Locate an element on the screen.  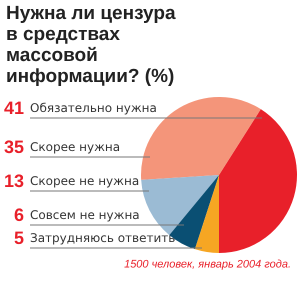
slice-label: Скорее нужна is located at coordinates (75, 147).